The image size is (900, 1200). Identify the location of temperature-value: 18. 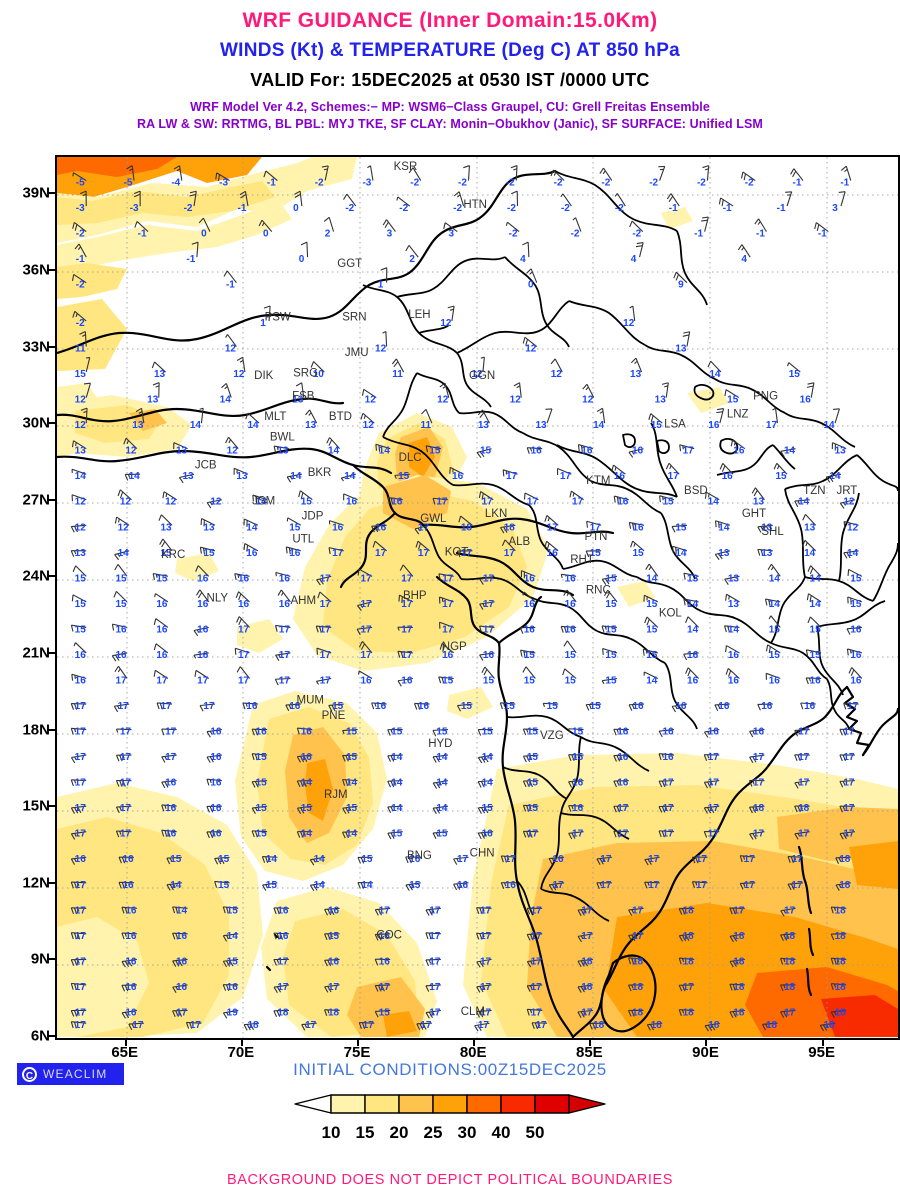
(467, 527).